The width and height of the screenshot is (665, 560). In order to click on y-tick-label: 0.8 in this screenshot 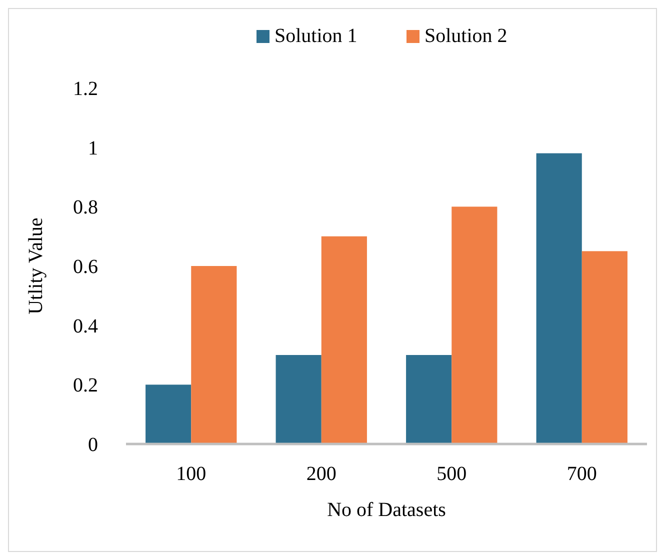, I will do `click(85, 207)`.